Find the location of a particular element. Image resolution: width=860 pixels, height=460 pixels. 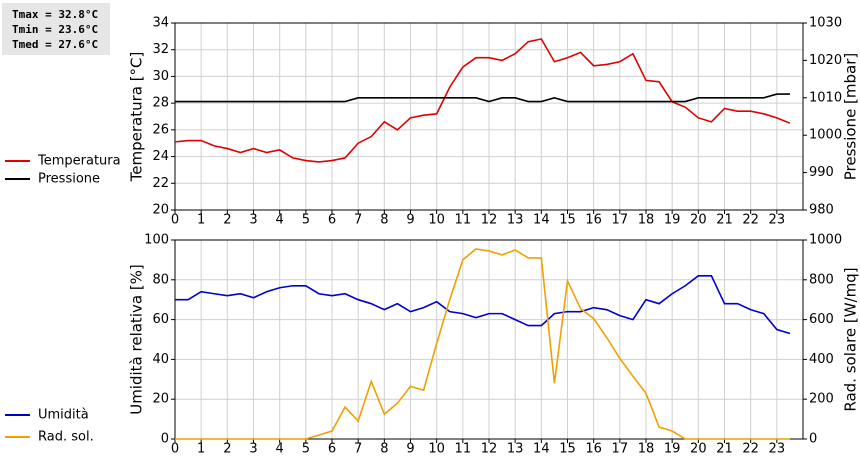

y2-tick-label: 990 is located at coordinates (821, 172).